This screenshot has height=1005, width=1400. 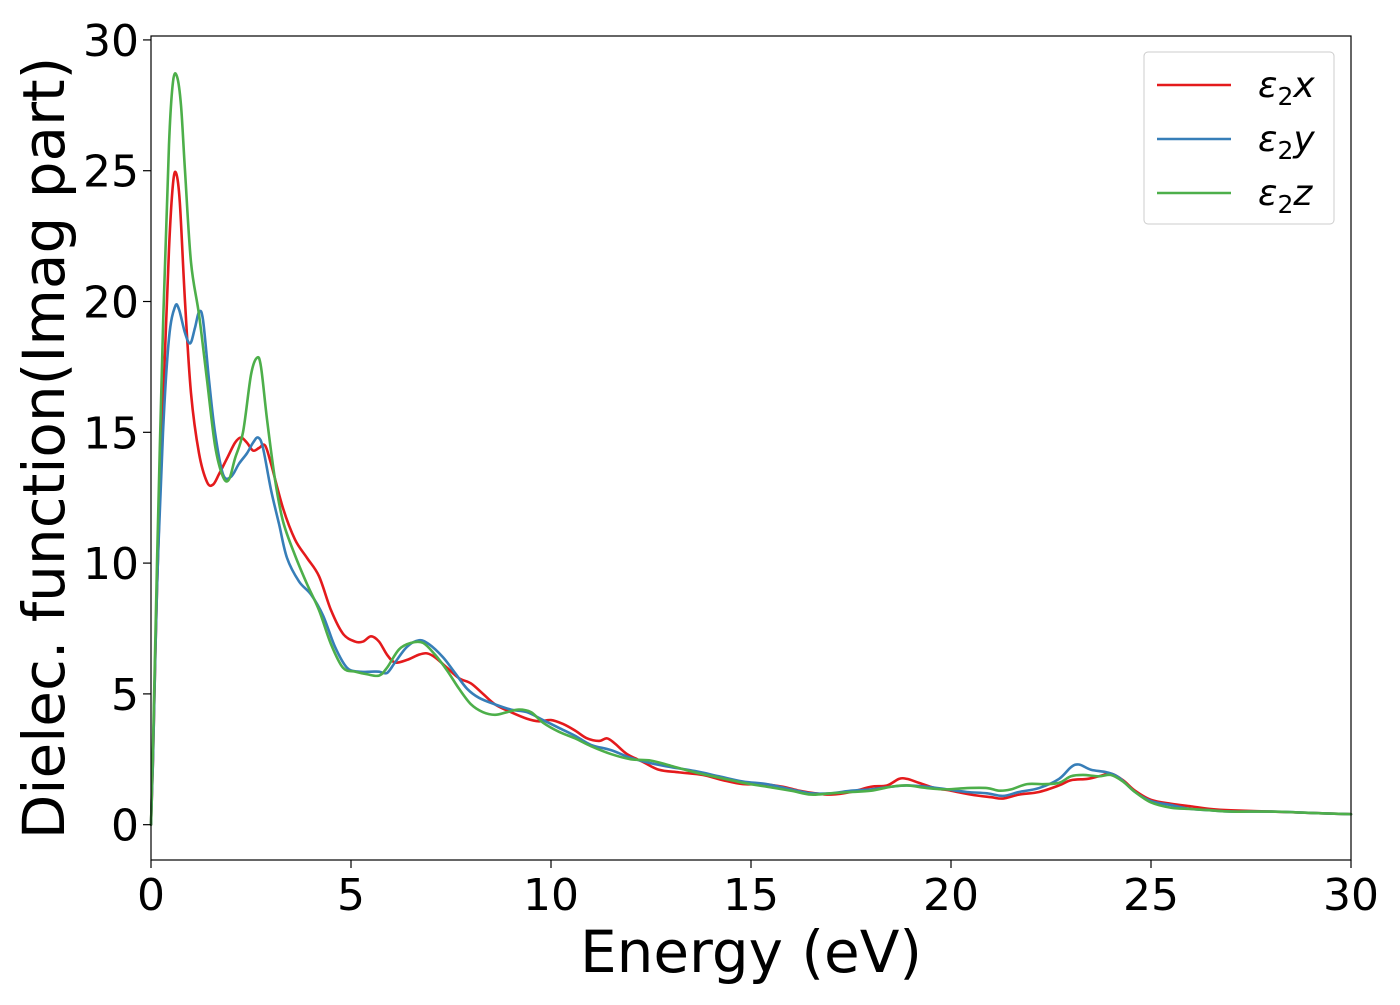 I want to click on y-tick-label: 20, so click(x=111, y=303).